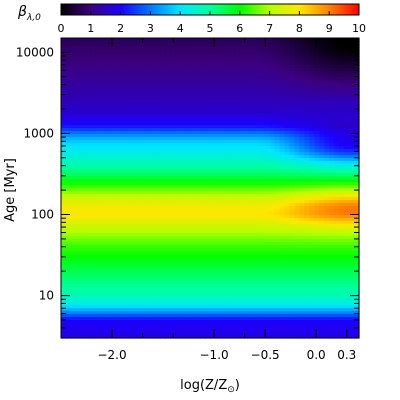 The width and height of the screenshot is (400, 400). Describe the element at coordinates (120, 28) in the screenshot. I see `colorbar-tick-label: 2` at that location.